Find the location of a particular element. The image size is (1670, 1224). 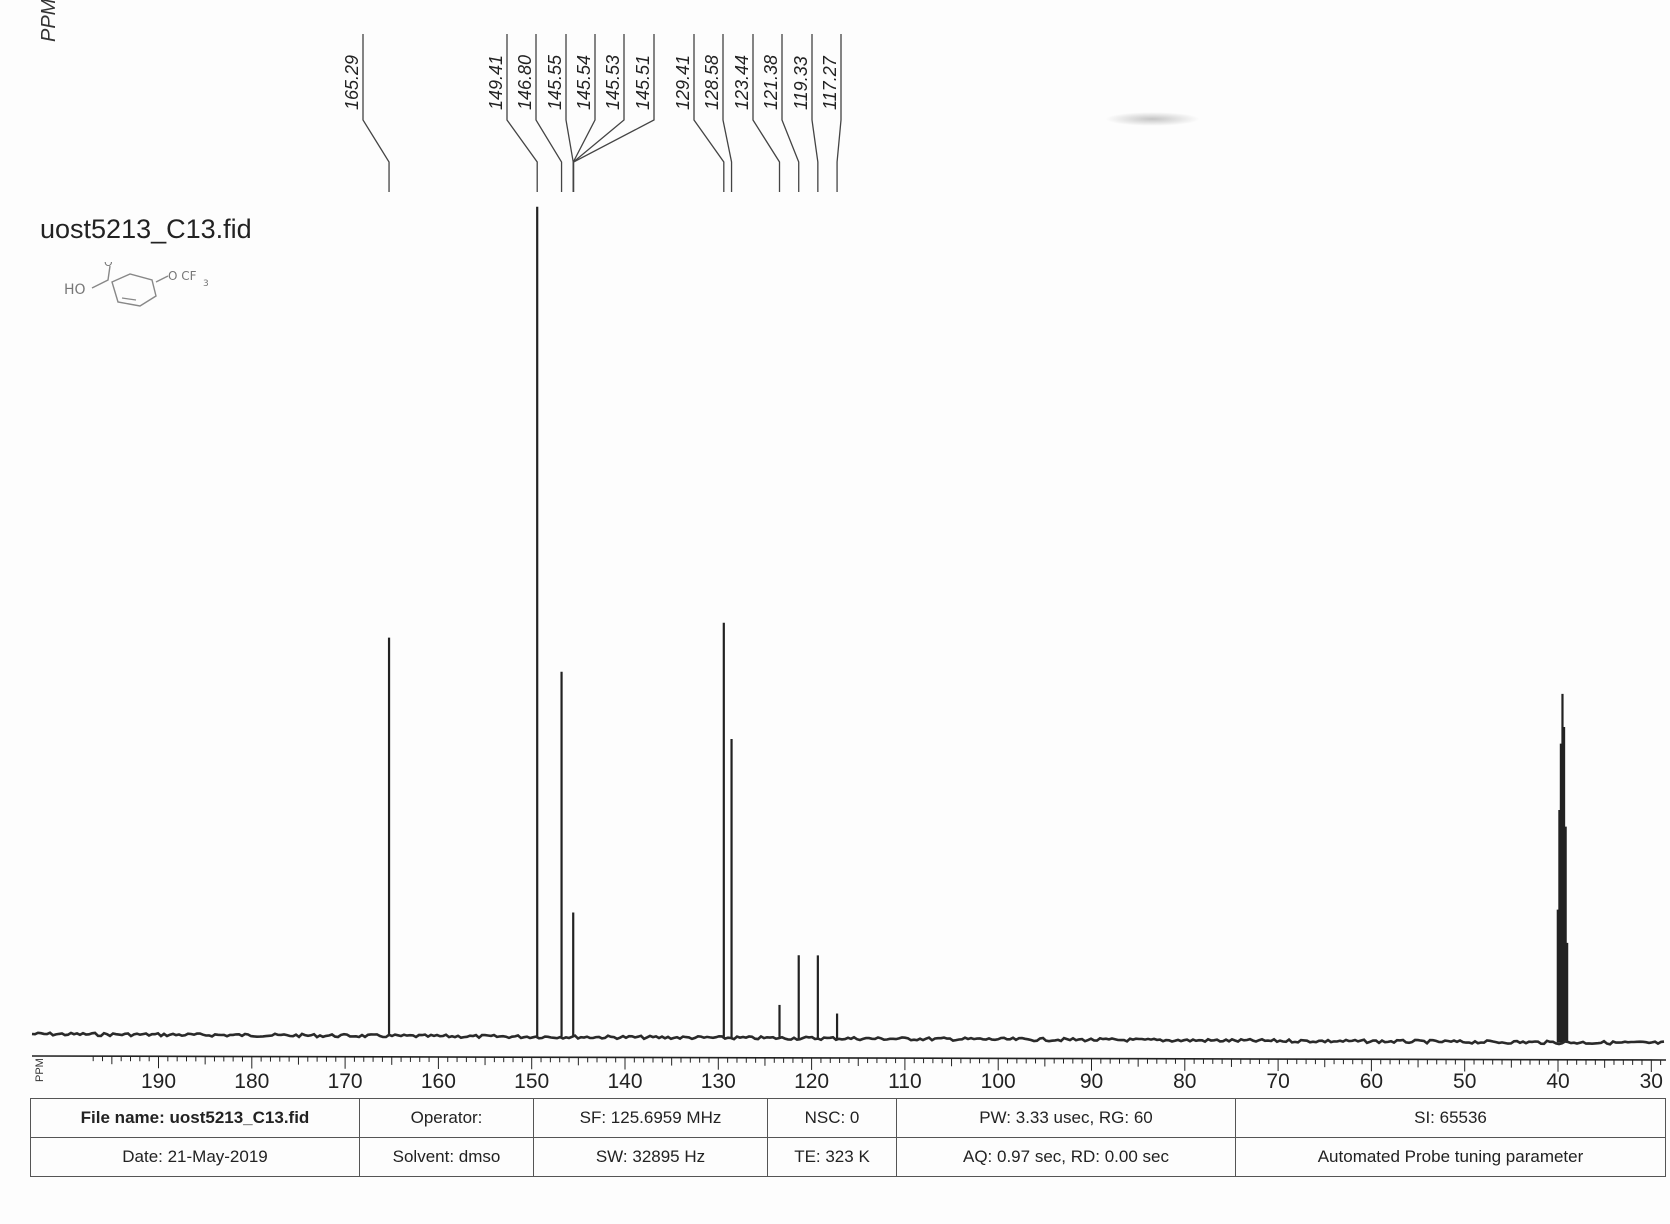

tick-label-190: 190 is located at coordinates (158, 1081).